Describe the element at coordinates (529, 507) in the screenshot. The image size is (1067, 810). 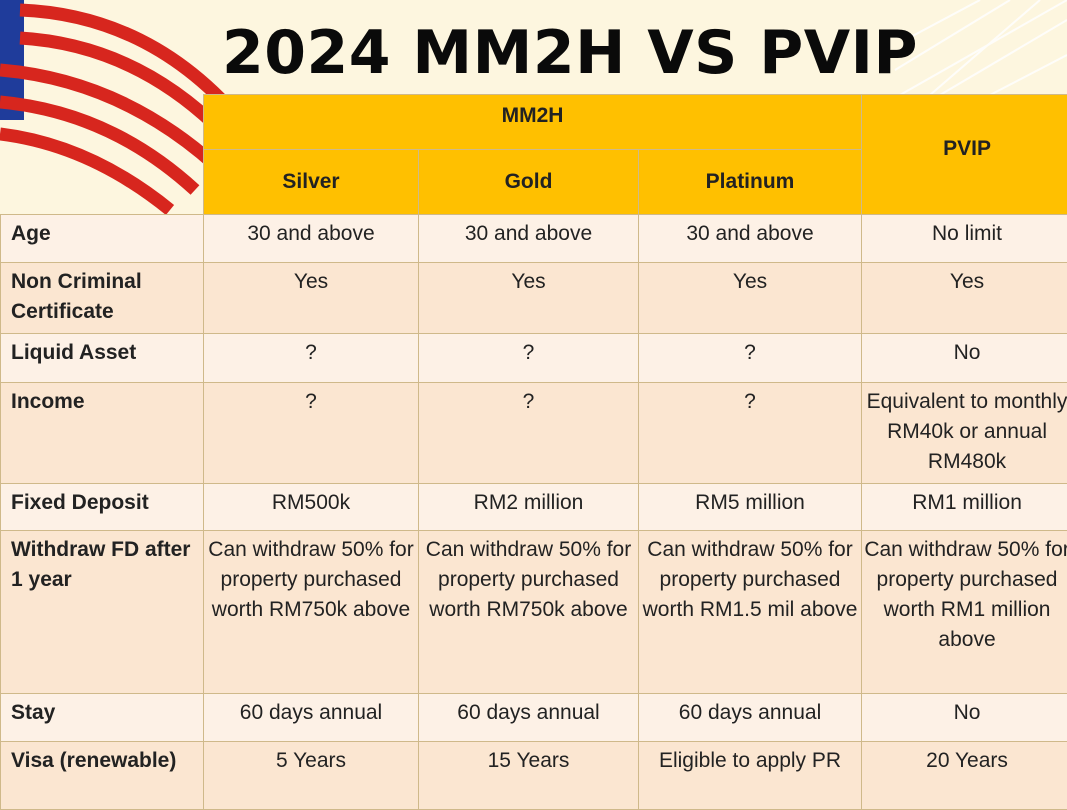
I see `cell: RM2 million` at that location.